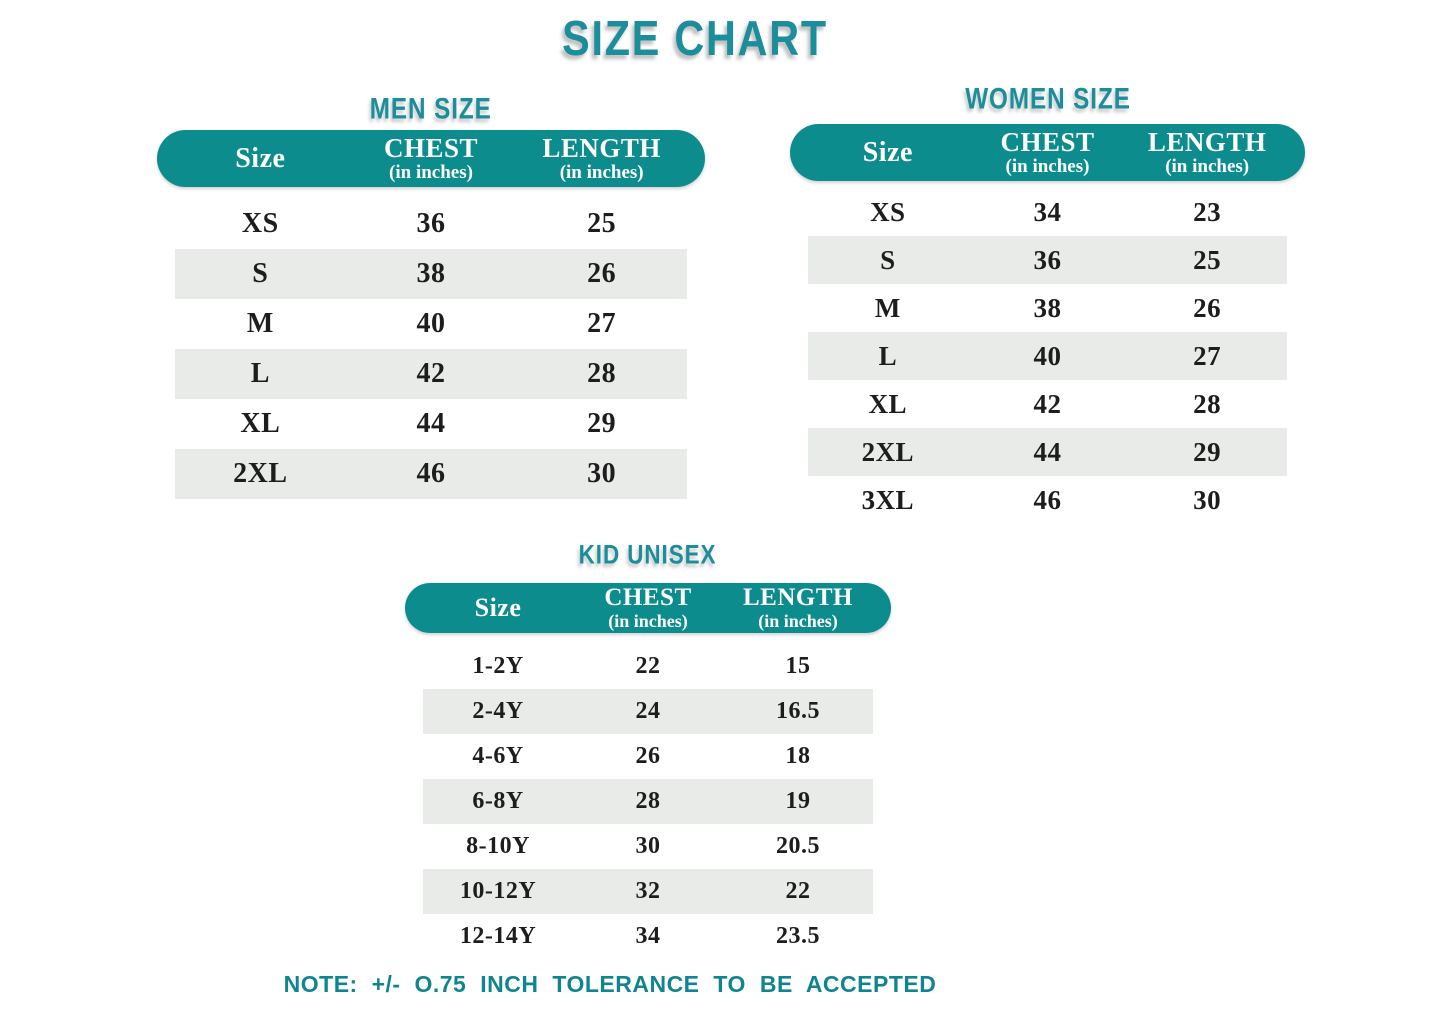 The height and width of the screenshot is (1022, 1445). Describe the element at coordinates (888, 499) in the screenshot. I see `table-cell: 3XL` at that location.